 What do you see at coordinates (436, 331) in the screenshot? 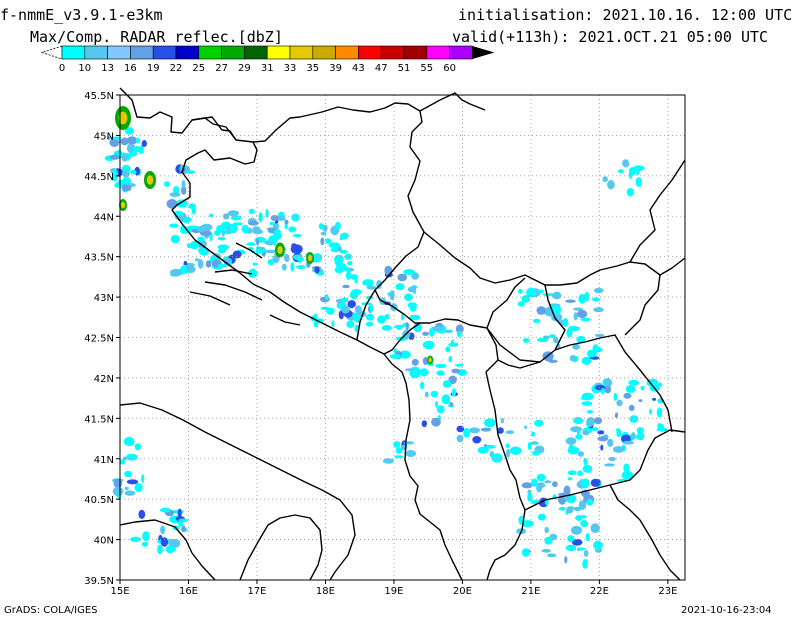
I see `montenegro-border` at bounding box center [436, 331].